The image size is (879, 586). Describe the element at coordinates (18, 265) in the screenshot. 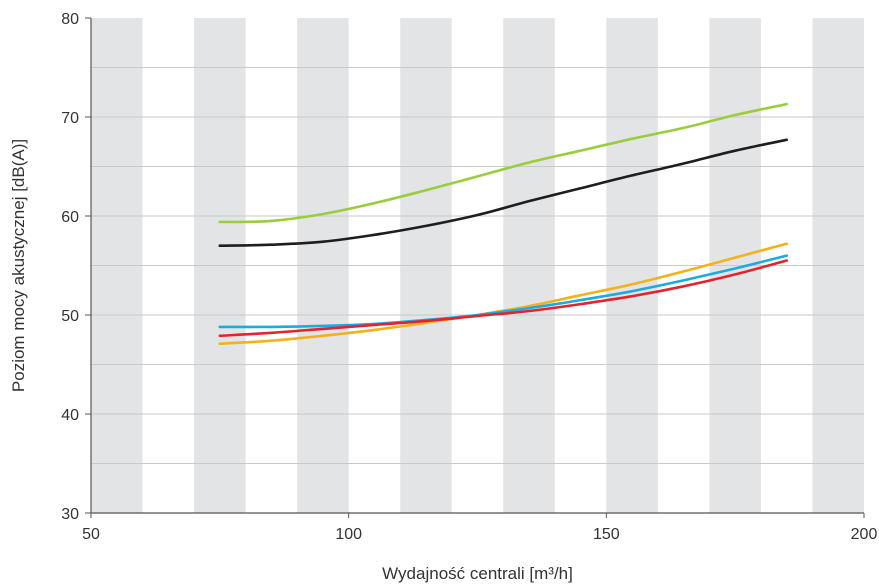

I see `y-axis-title: Poziom mocy akustycznej [dB(A)]` at that location.